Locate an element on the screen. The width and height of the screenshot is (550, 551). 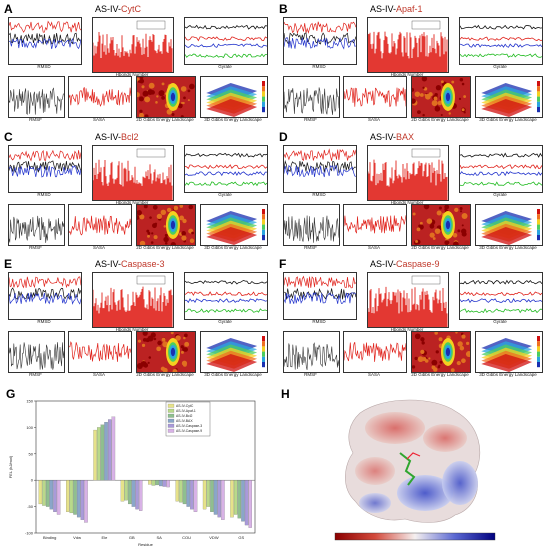
energy-basin is located at coordinates (173, 225).